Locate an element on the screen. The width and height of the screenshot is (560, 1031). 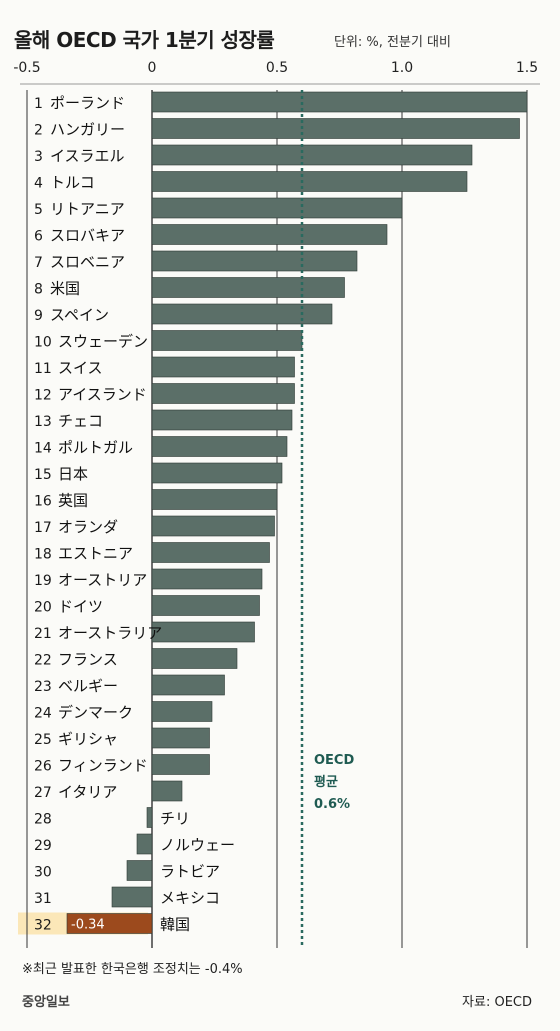
country-label: チェコ is located at coordinates (80, 421).